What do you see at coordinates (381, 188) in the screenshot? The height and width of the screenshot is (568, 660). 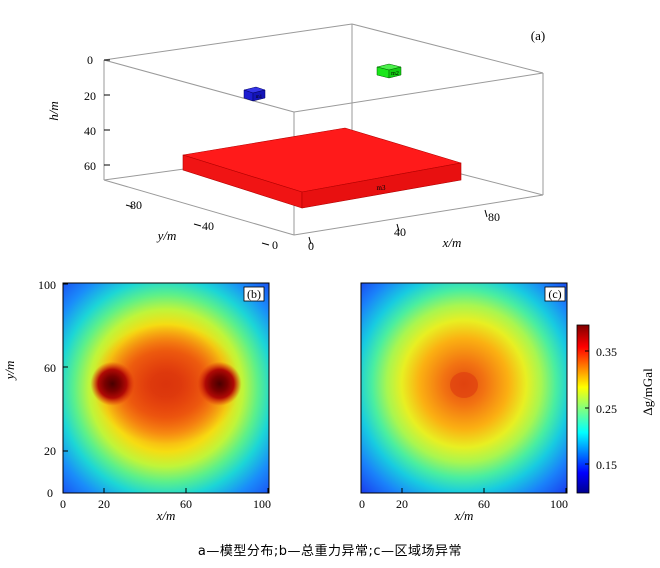 I see `body-m3-label: m3` at bounding box center [381, 188].